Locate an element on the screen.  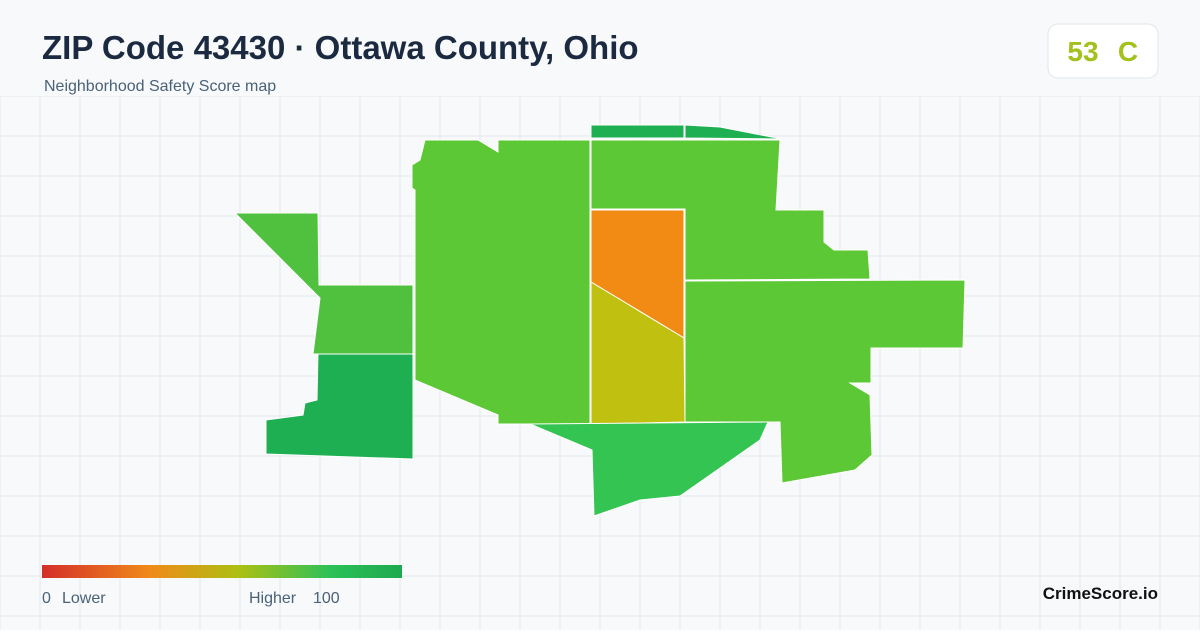
score-grade: C is located at coordinates (1128, 51).